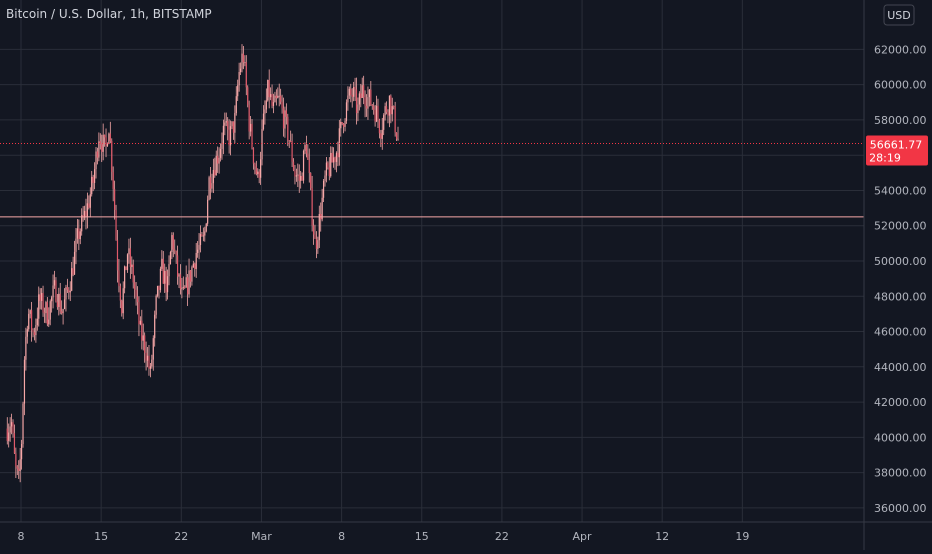 The height and width of the screenshot is (554, 932). I want to click on y-tick-label: 44000.00, so click(900, 367).